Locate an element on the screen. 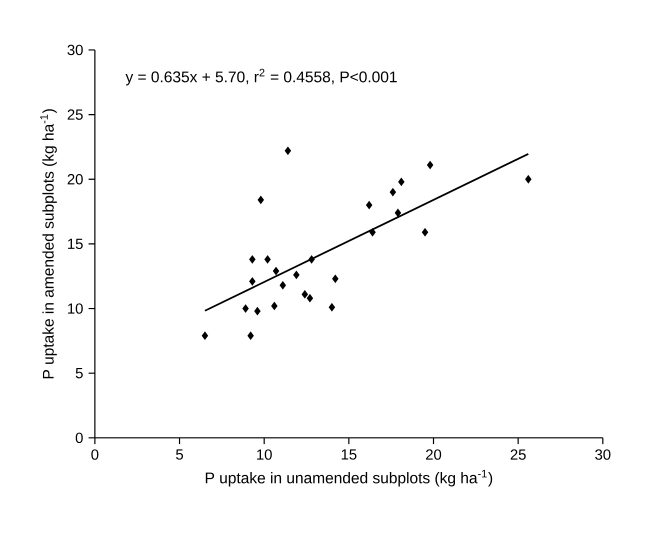 The height and width of the screenshot is (537, 649). x-axis-title: P uptake in unamended subplots (kg ha$^{-1}$) is located at coordinates (349, 478).